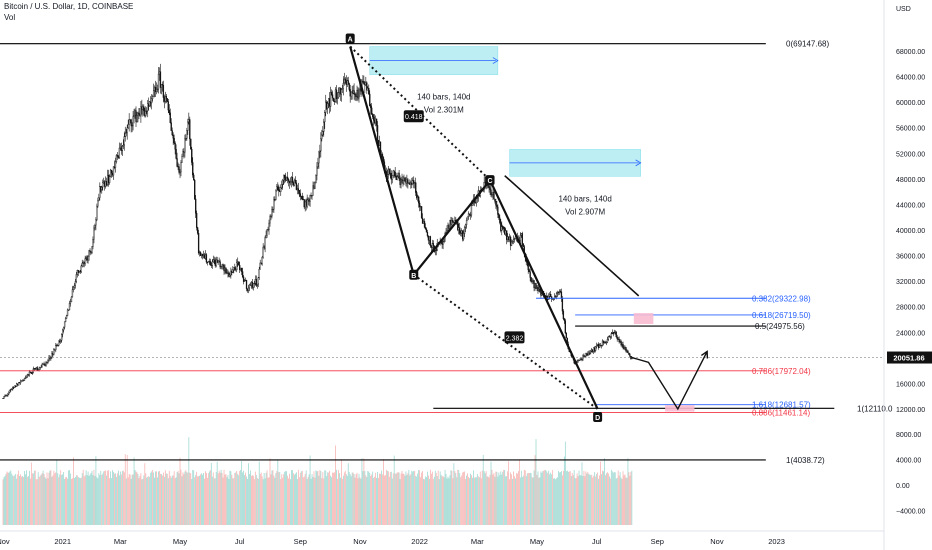 The height and width of the screenshot is (550, 932). What do you see at coordinates (10, 17) in the screenshot?
I see `volume-indicator-label: Vol` at bounding box center [10, 17].